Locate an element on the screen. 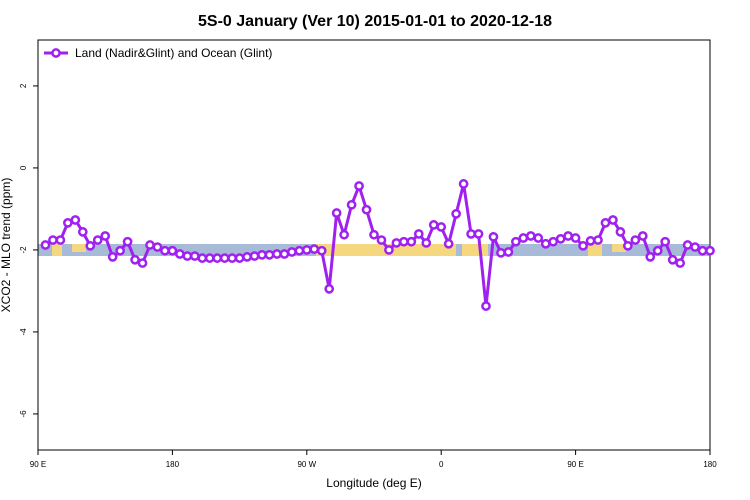 The width and height of the screenshot is (750, 500). y-tick-label: -2 is located at coordinates (23, 250).